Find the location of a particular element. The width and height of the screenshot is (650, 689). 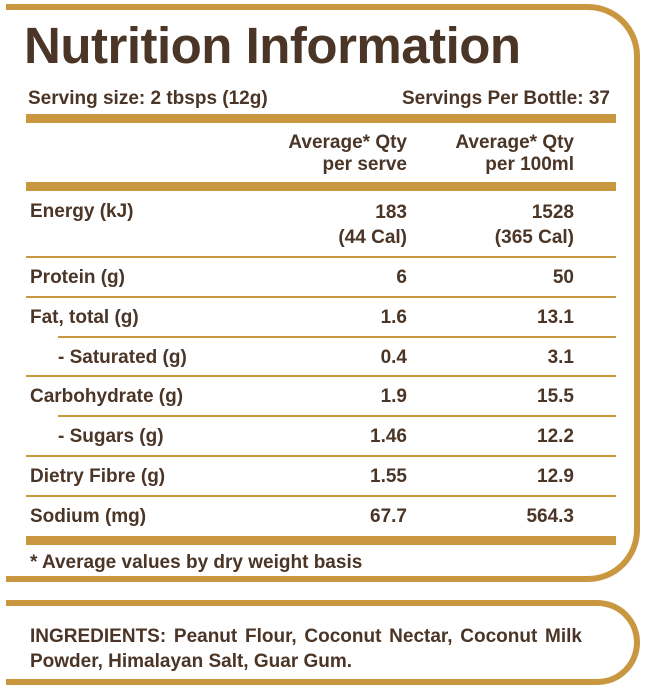

column-header-per-serve-line2: per serve is located at coordinates (364, 164).